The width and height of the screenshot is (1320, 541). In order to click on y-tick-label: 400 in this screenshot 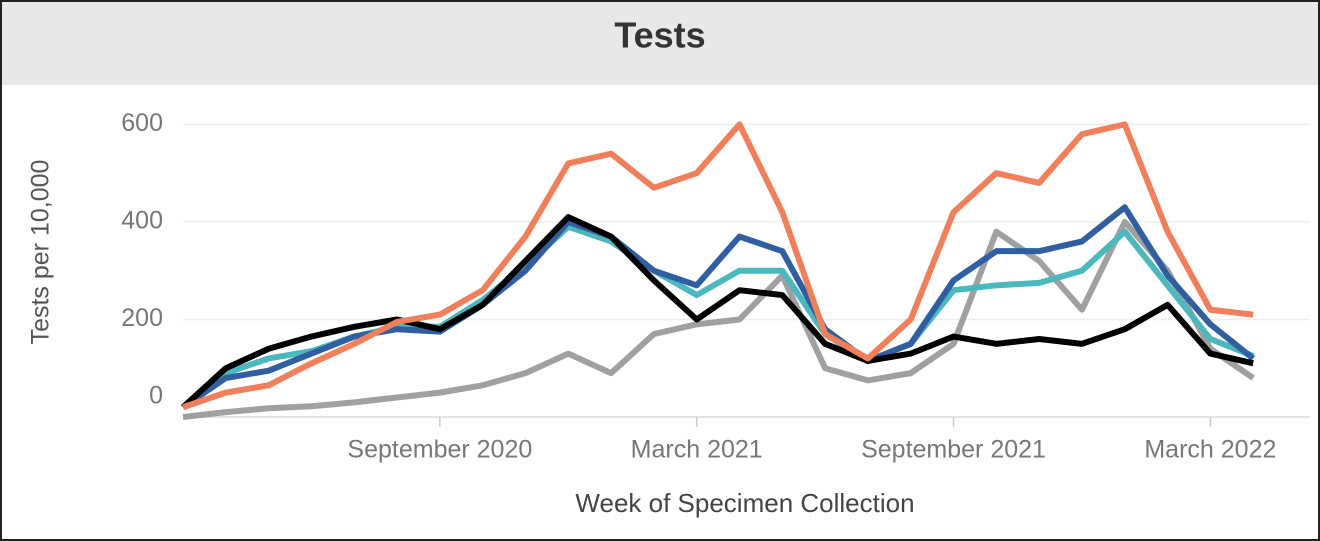, I will do `click(142, 221)`.